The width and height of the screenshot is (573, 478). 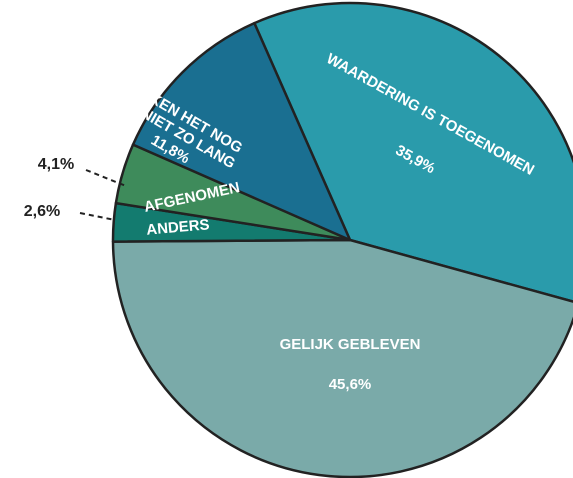 I want to click on value-label: 4,1%, so click(x=56, y=164).